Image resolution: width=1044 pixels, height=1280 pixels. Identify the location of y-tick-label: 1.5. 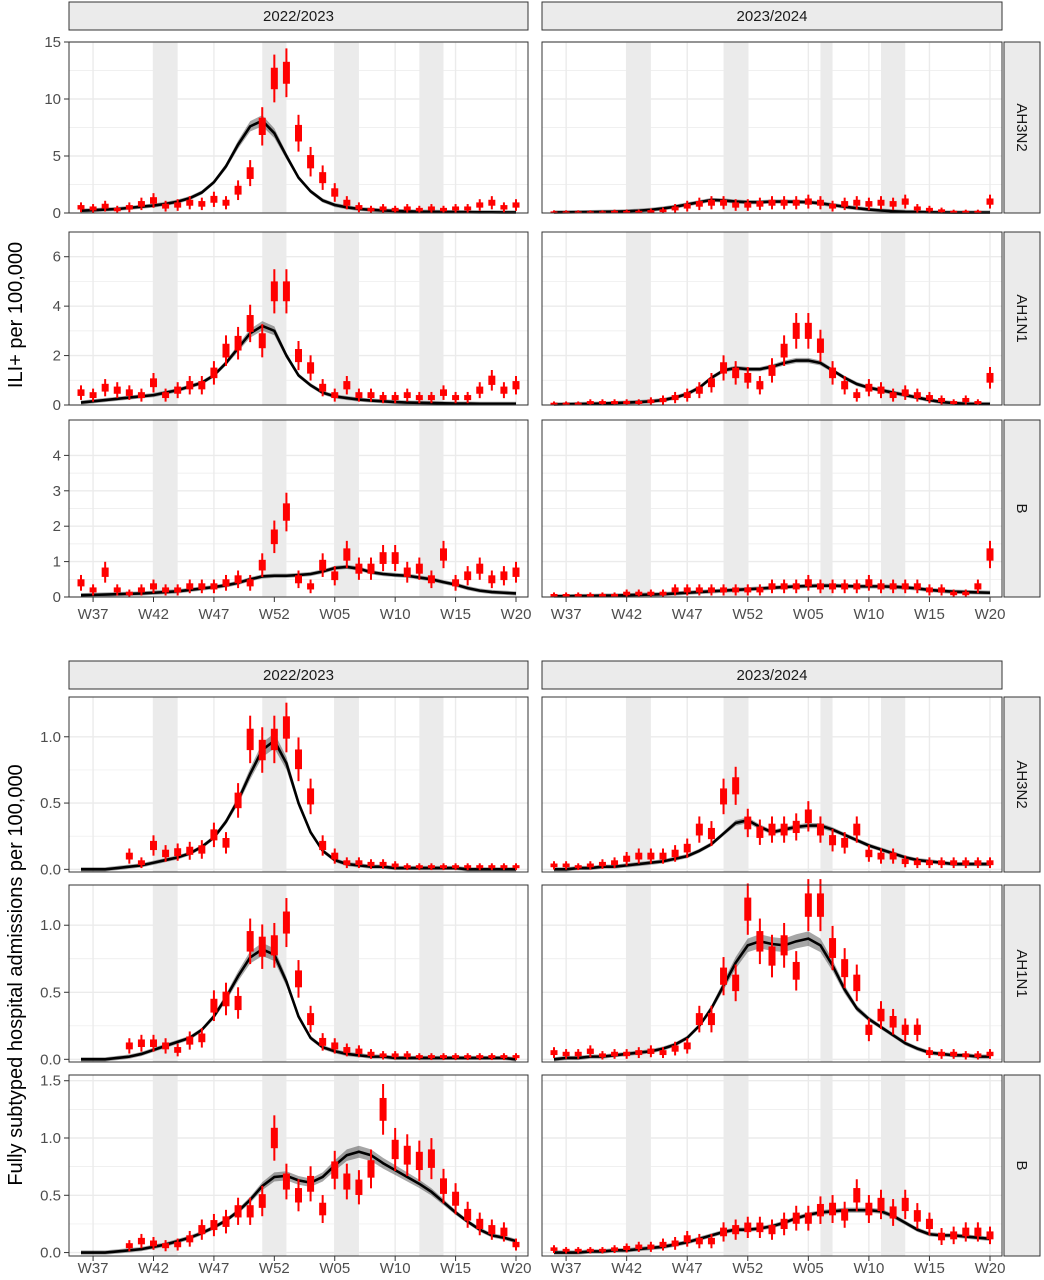
(50, 1081).